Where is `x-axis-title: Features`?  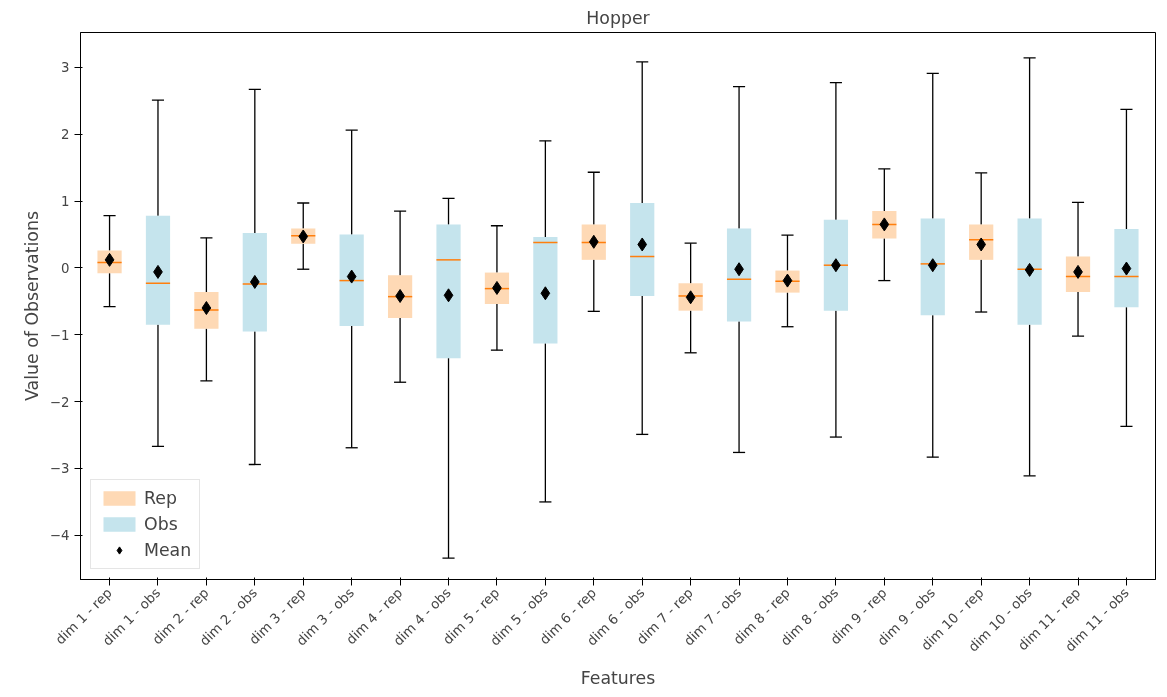 x-axis-title: Features is located at coordinates (618, 677).